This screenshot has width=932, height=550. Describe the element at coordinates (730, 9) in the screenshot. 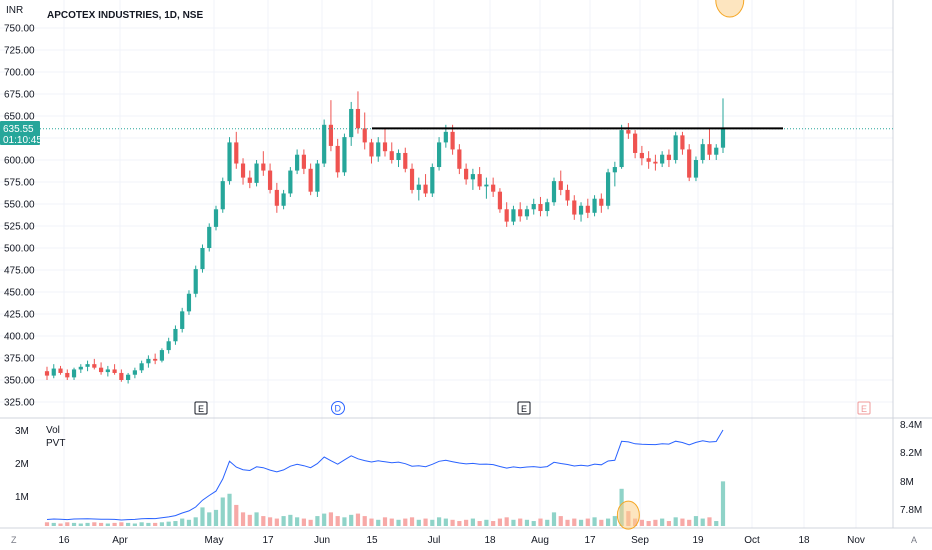

I see `volume-highlight-circle` at that location.